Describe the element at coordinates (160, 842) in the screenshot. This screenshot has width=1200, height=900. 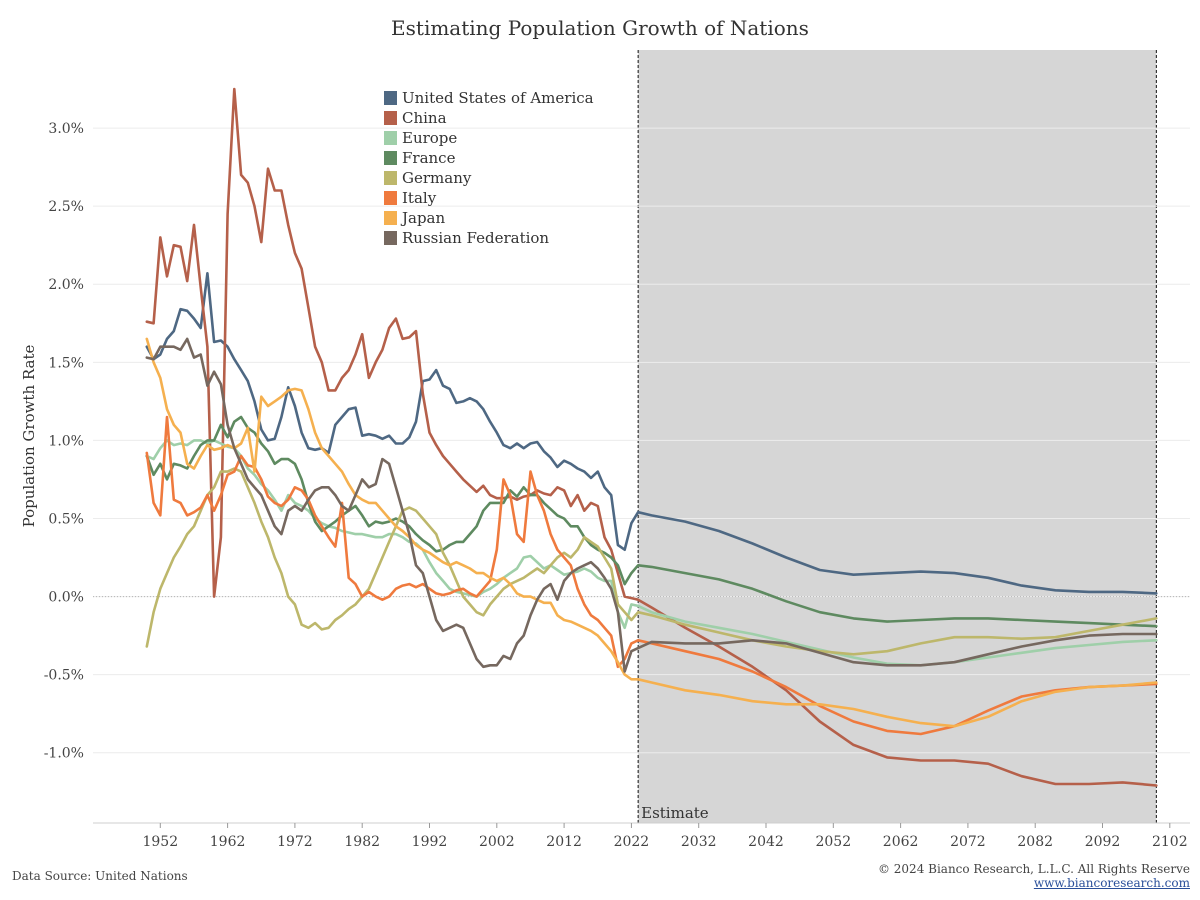
I see `x-tick-label: 1952` at that location.